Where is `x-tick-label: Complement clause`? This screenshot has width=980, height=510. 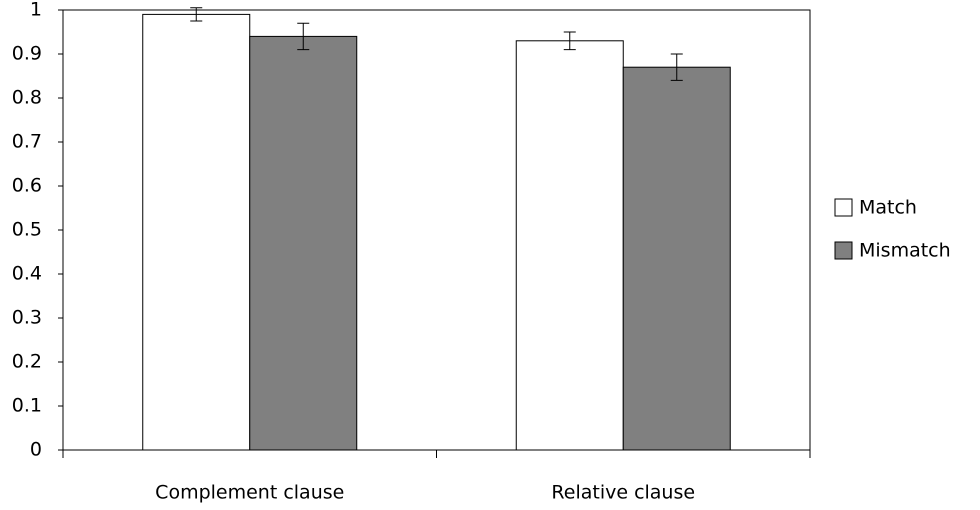
x-tick-label: Complement clause is located at coordinates (249, 493).